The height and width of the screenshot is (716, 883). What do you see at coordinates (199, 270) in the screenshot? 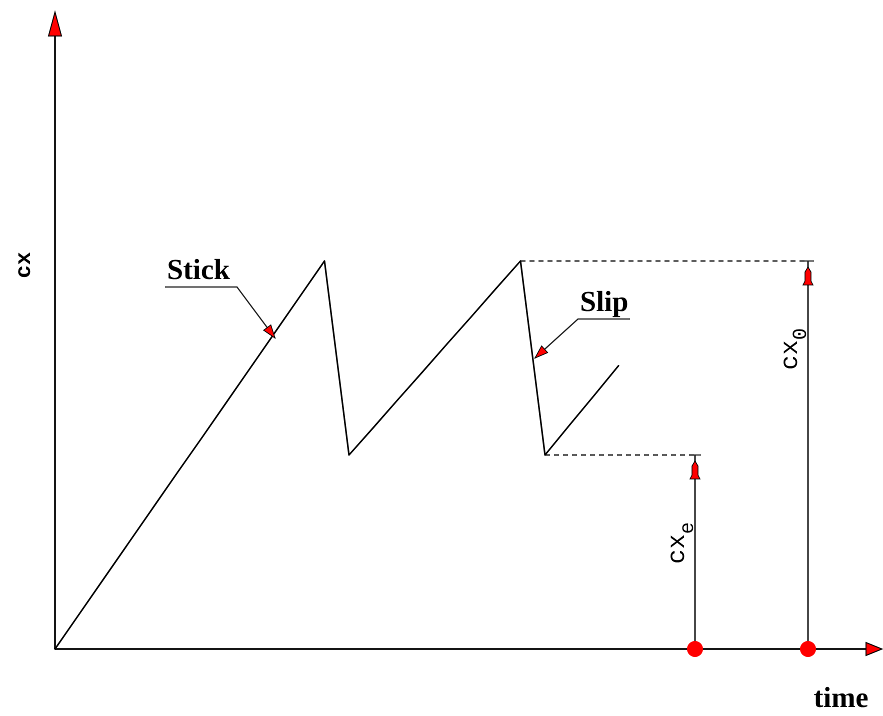
I see `annotation: Stick` at bounding box center [199, 270].